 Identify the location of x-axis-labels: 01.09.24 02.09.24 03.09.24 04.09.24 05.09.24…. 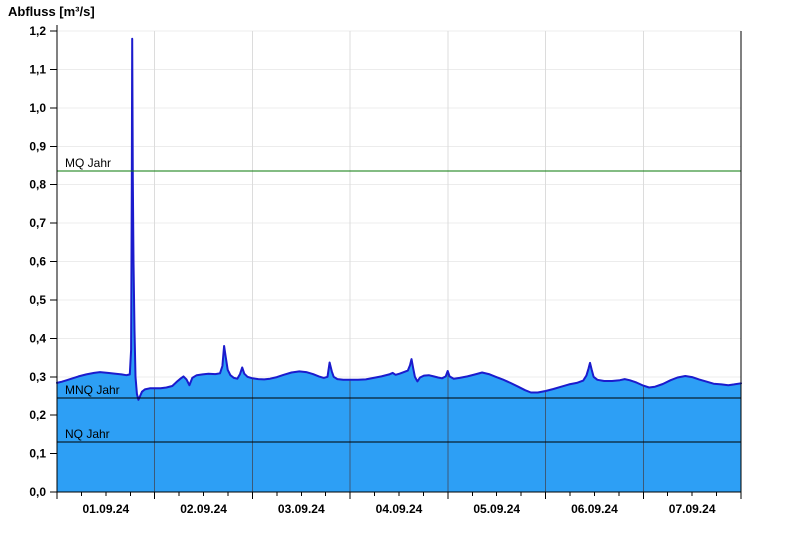
(398, 509).